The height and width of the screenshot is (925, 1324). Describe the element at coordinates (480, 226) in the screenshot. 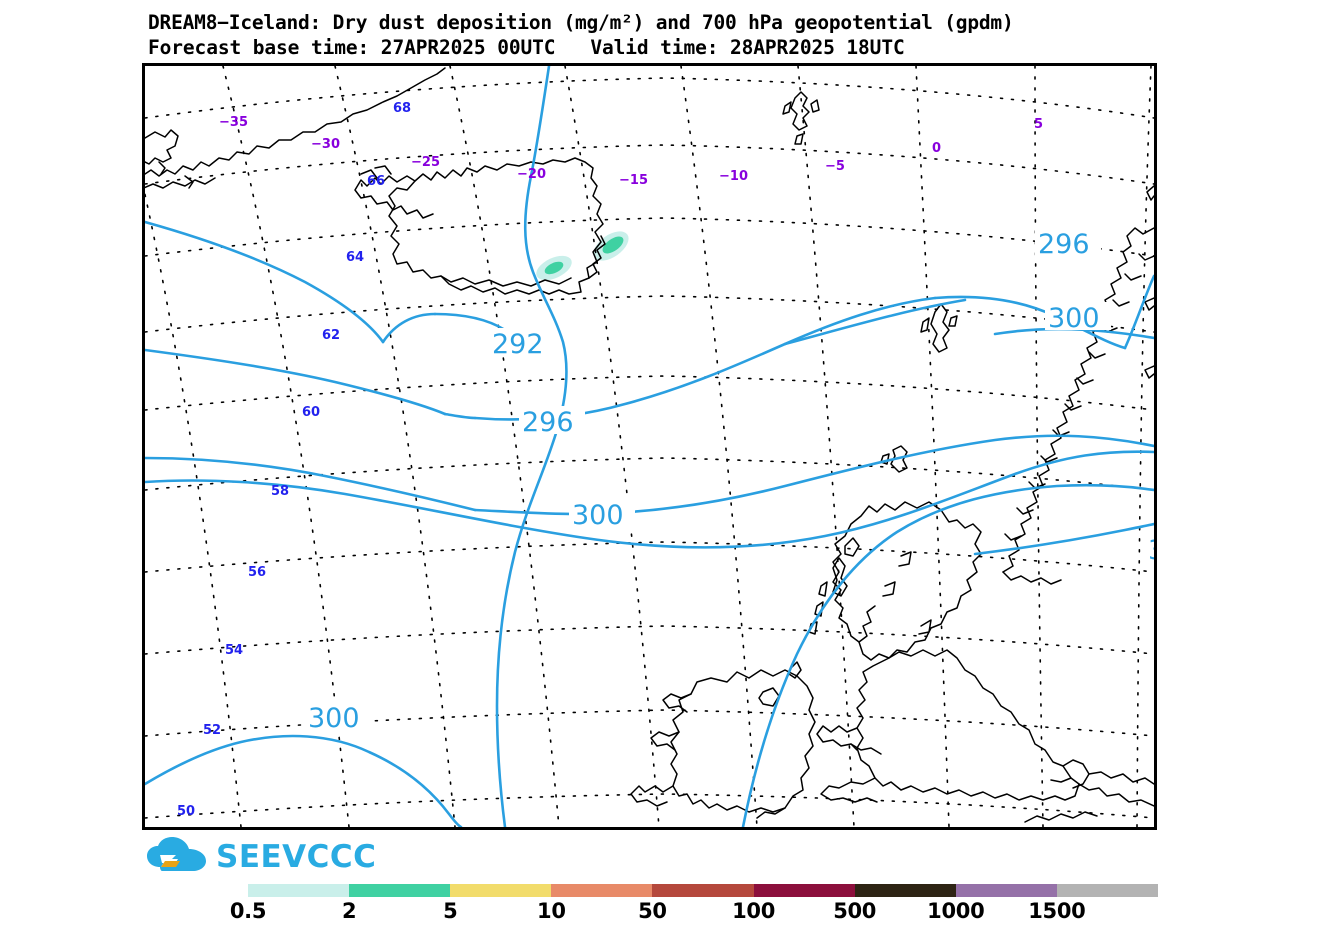

I see `coastline-iceland` at that location.